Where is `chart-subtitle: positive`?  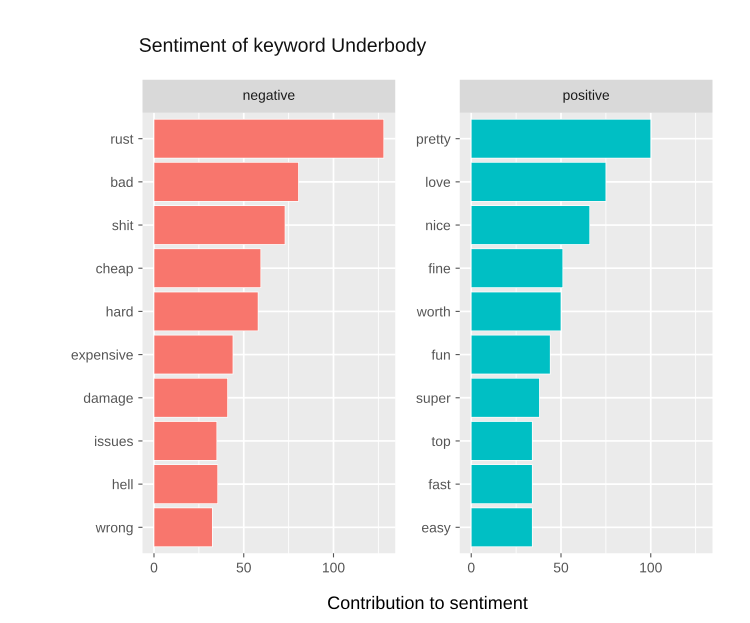 chart-subtitle: positive is located at coordinates (586, 96).